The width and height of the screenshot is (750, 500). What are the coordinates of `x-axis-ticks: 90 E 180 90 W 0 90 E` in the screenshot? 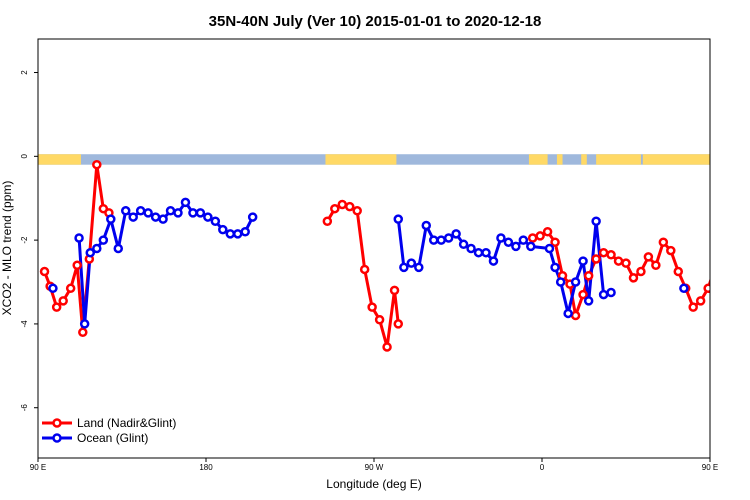 It's located at (374, 465).